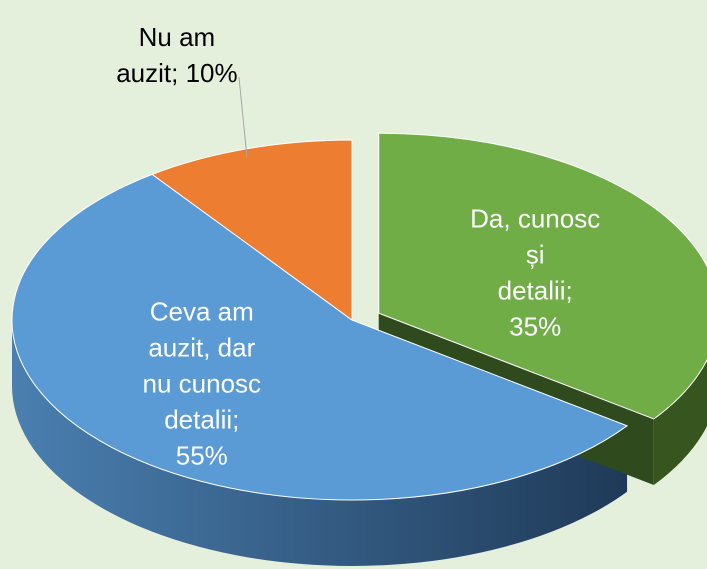 The image size is (707, 569). Describe the element at coordinates (252, 230) in the screenshot. I see `slice` at that location.